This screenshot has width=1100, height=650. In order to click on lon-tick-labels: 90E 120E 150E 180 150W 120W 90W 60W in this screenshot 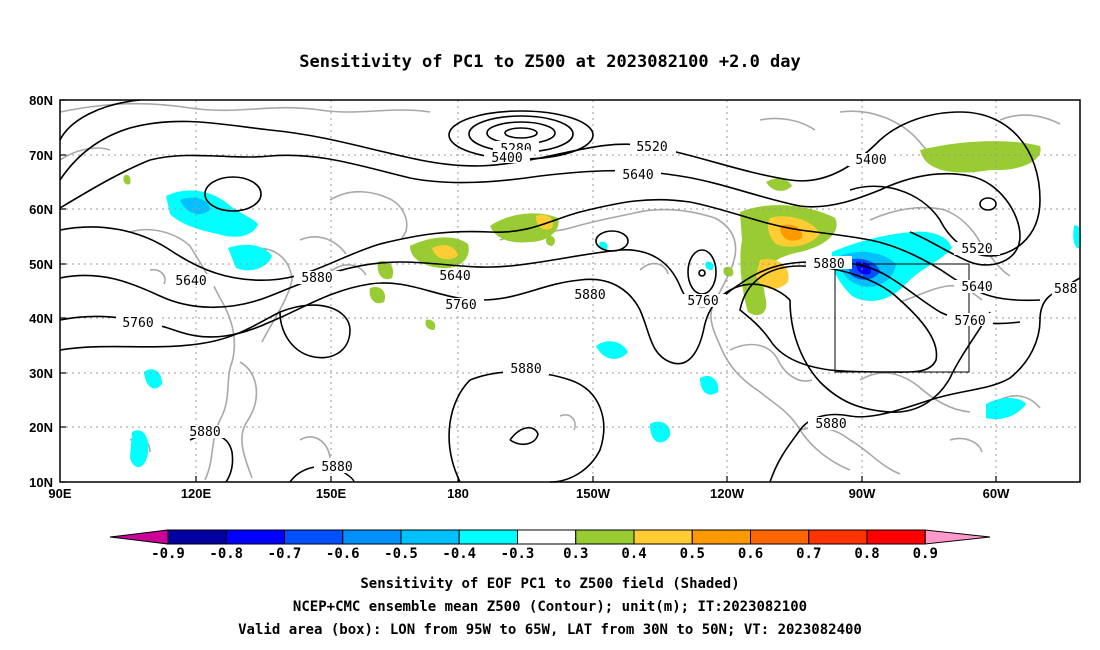, I will do `click(529, 493)`.